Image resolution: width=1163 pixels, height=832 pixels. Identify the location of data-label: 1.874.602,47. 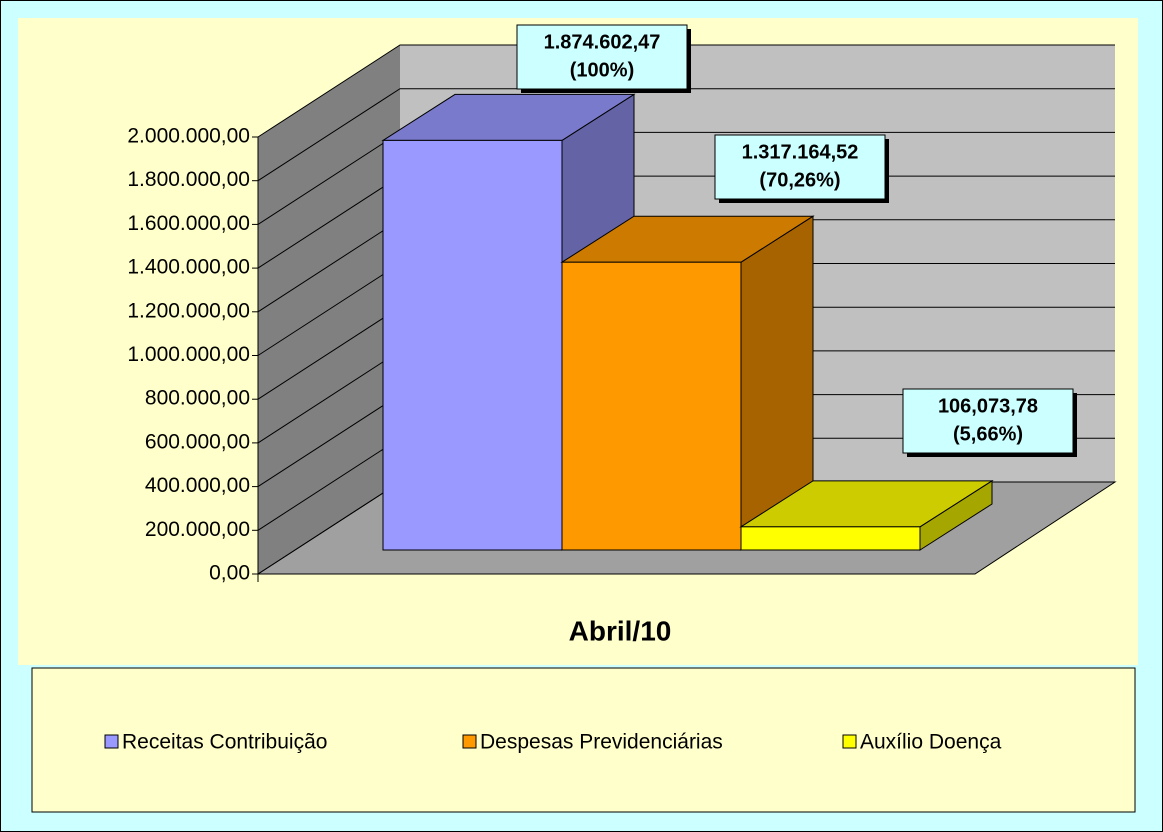
(602, 42).